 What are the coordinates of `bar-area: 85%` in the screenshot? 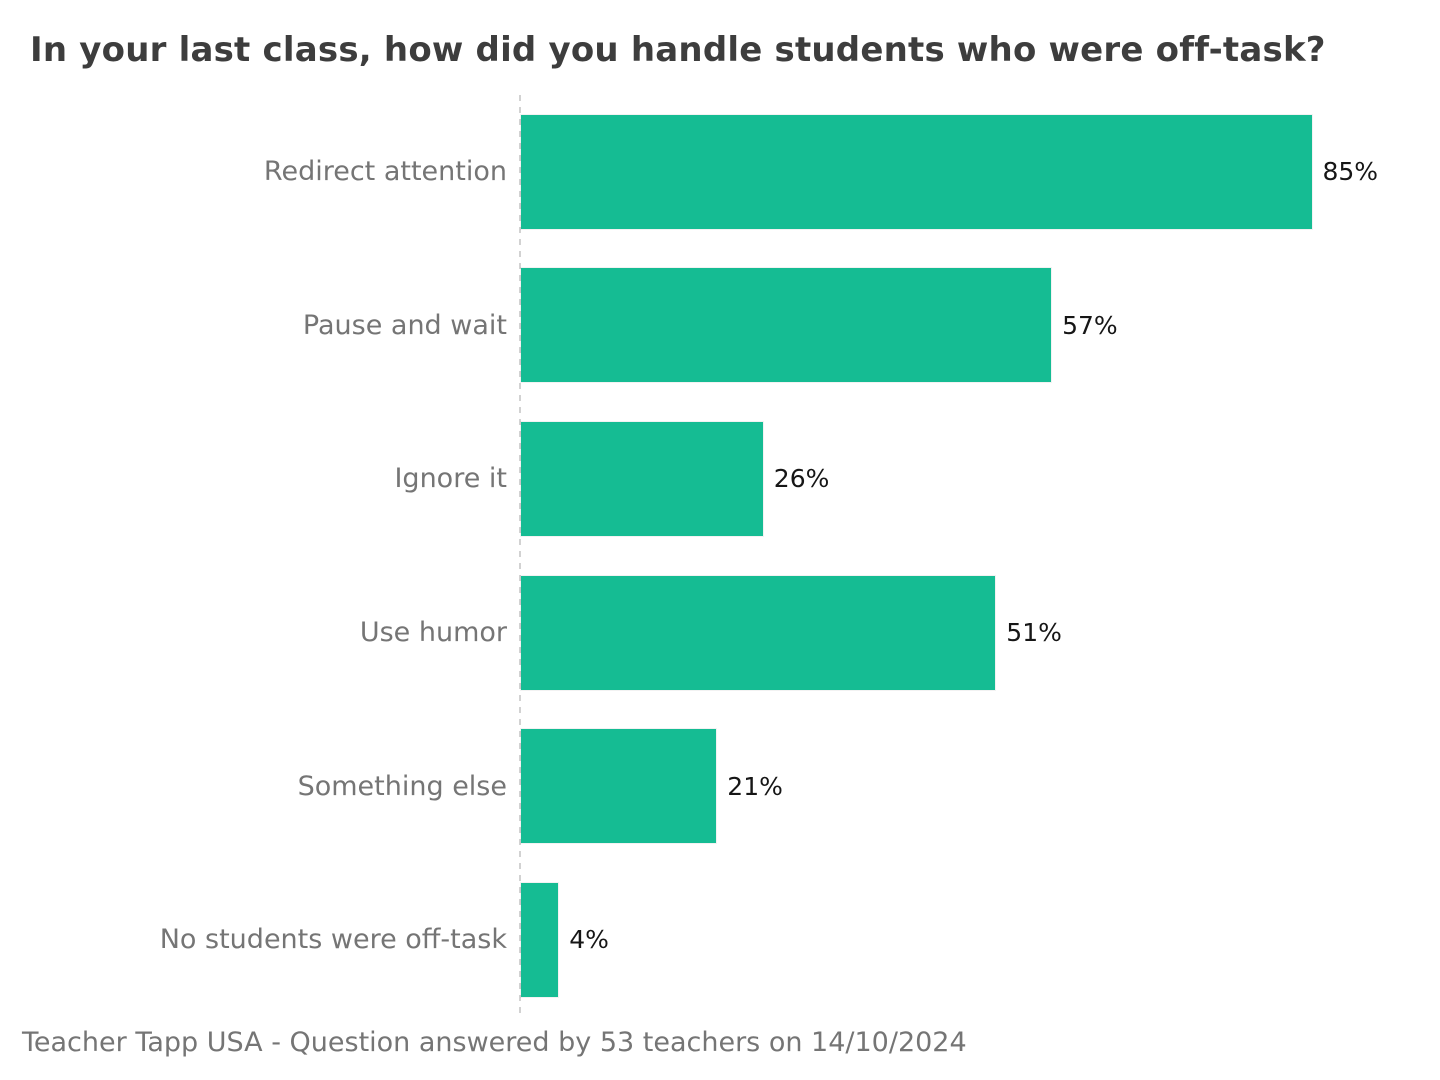 It's located at (980, 172).